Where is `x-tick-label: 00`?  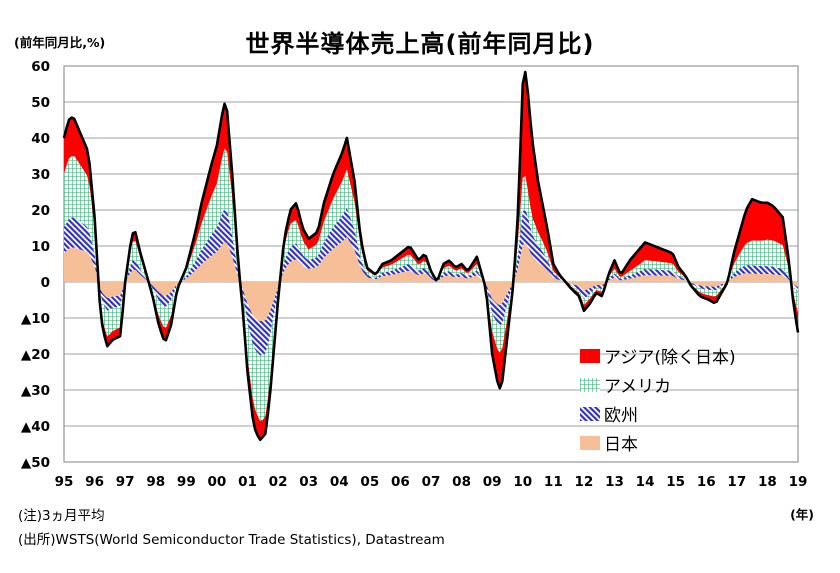
x-tick-label: 00 is located at coordinates (217, 482).